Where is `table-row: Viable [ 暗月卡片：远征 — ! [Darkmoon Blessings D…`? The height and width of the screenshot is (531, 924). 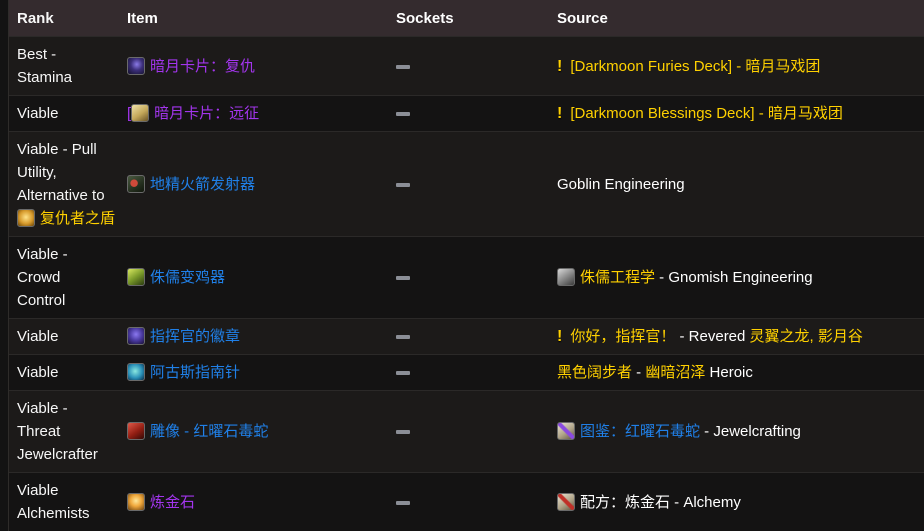
table-row: Viable [ 暗月卡片：远征 — ! [Darkmoon Blessings D… is located at coordinates (466, 113).